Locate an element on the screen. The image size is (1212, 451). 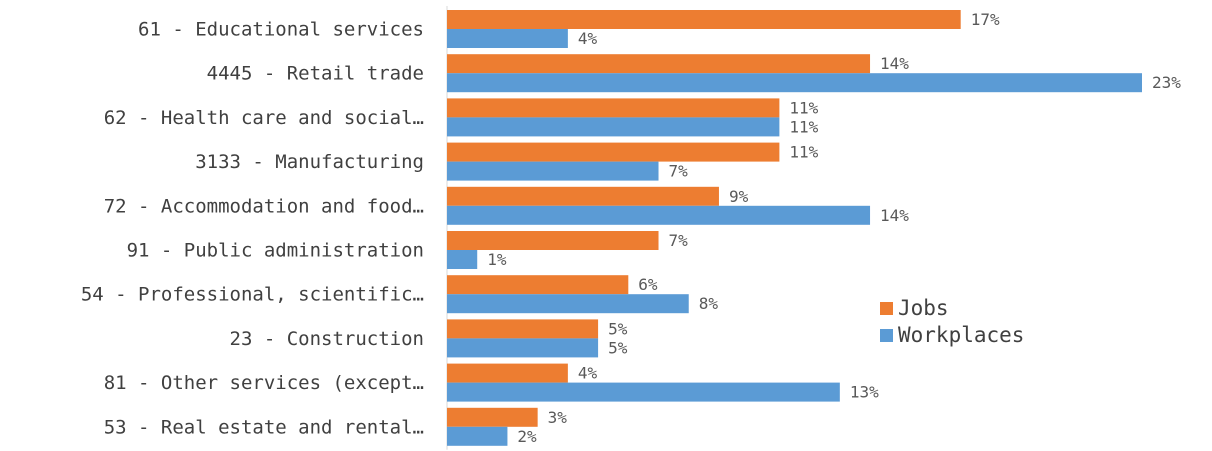
workplaces-data-label: 8% is located at coordinates (709, 303).